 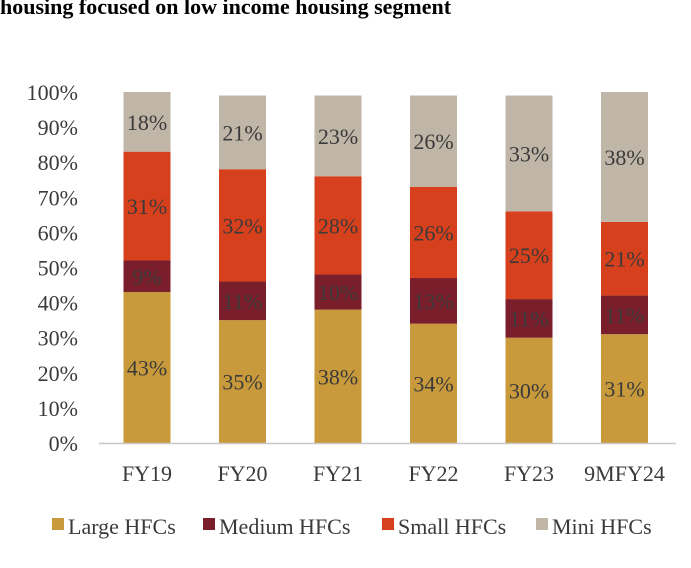 I want to click on data-label: 18%, so click(x=147, y=122).